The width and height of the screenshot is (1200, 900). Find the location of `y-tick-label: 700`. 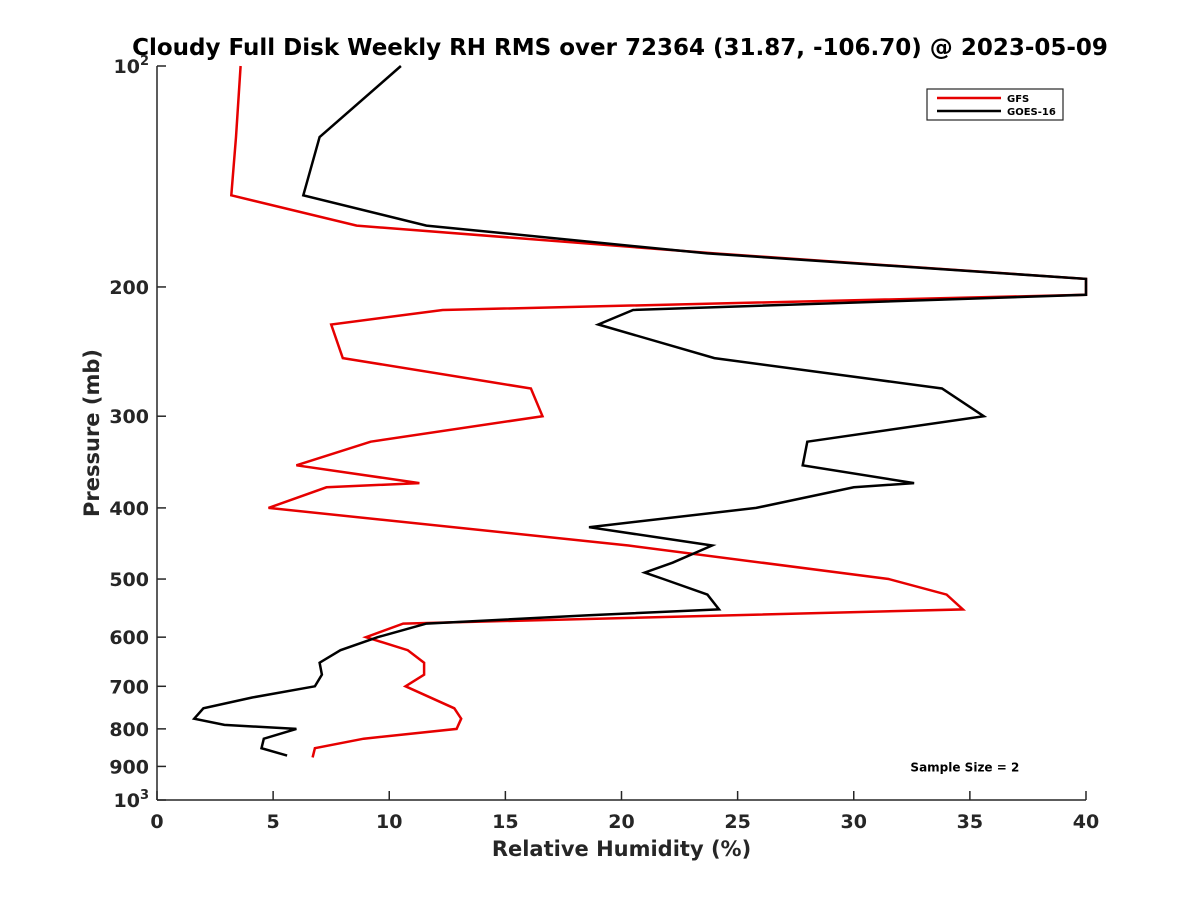

y-tick-label: 700 is located at coordinates (129, 687).